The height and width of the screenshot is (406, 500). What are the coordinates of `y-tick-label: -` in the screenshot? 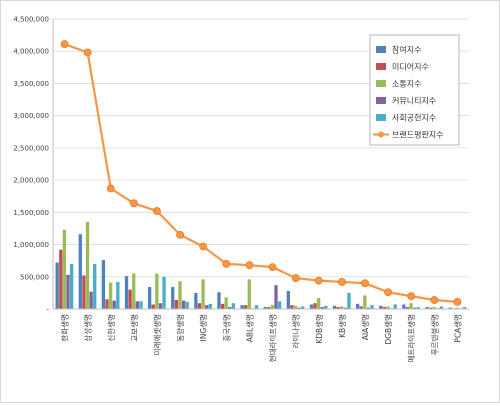 It's located at (47, 310).